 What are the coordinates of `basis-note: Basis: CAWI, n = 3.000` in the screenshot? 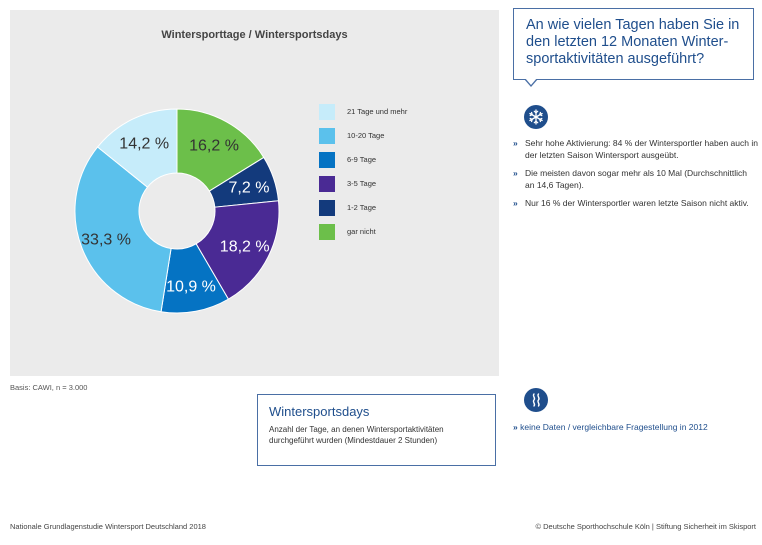 It's located at (49, 387).